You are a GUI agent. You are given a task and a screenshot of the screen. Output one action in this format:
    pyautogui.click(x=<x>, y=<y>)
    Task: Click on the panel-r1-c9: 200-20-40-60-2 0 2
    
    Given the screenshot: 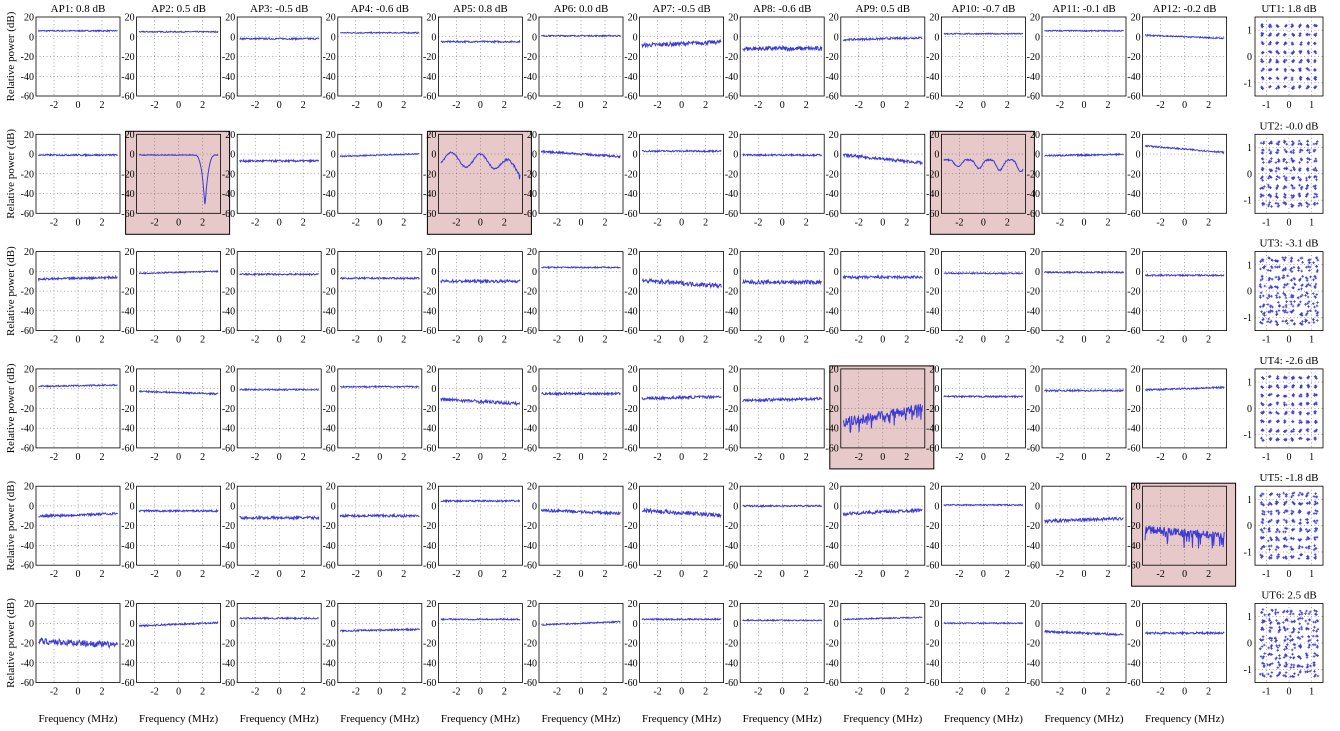 What is the action you would take?
    pyautogui.click(x=875, y=62)
    